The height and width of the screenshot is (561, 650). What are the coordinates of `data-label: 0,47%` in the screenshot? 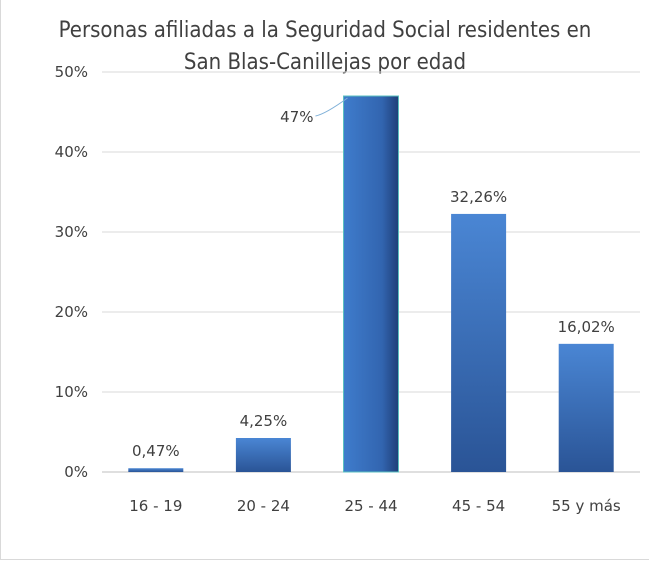 It's located at (156, 451).